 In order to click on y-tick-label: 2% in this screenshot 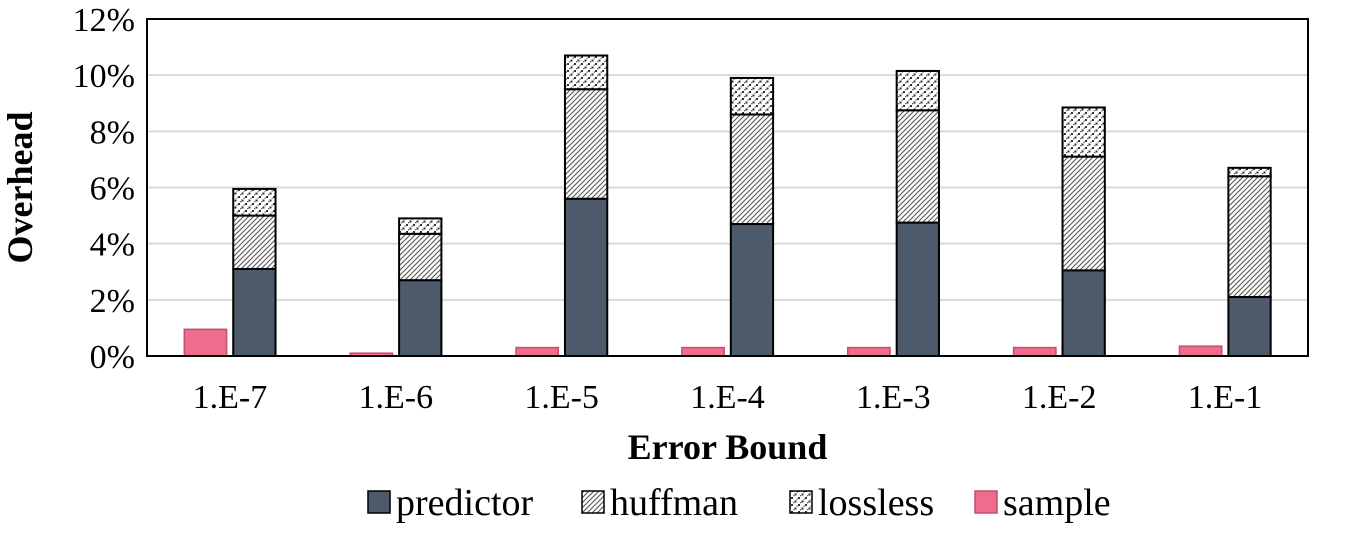, I will do `click(112, 301)`.